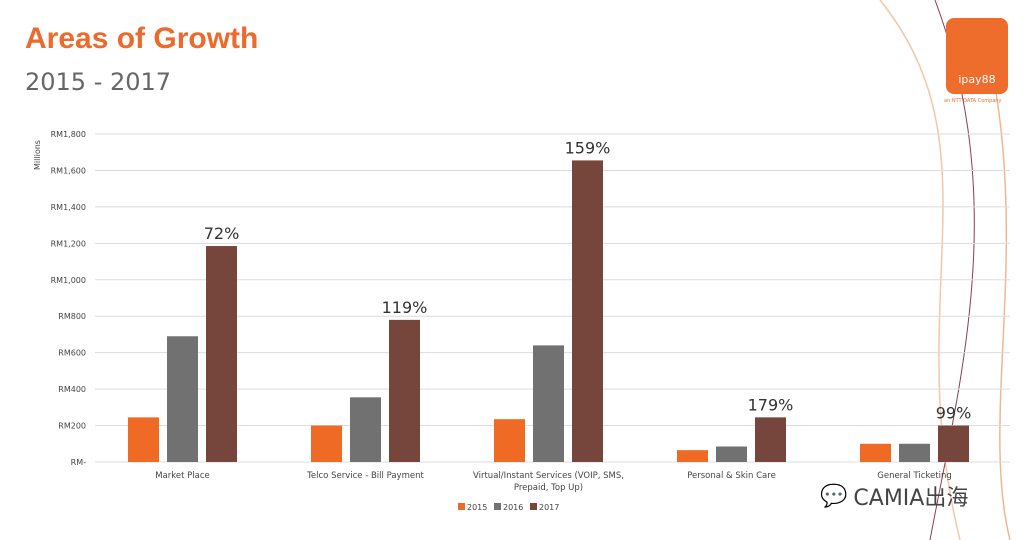 This screenshot has width=1024, height=540. I want to click on x-tick-label: Personal & Skin Care, so click(731, 476).